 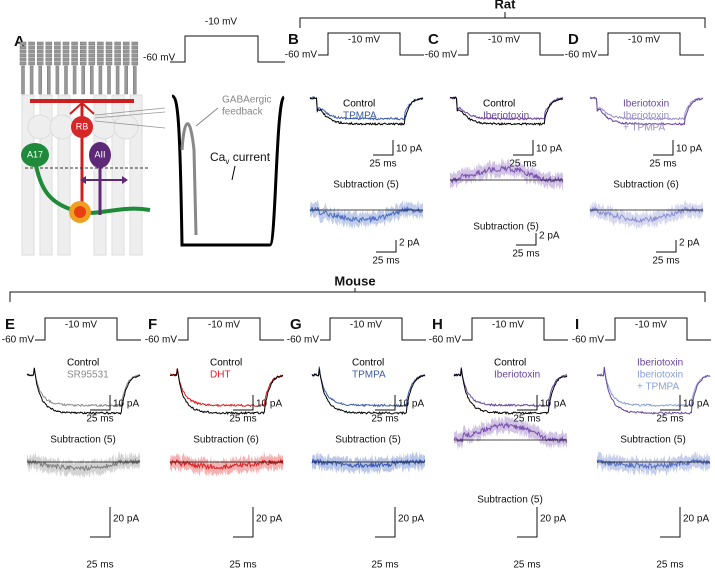 I want to click on panel-label: D, so click(x=573, y=39).